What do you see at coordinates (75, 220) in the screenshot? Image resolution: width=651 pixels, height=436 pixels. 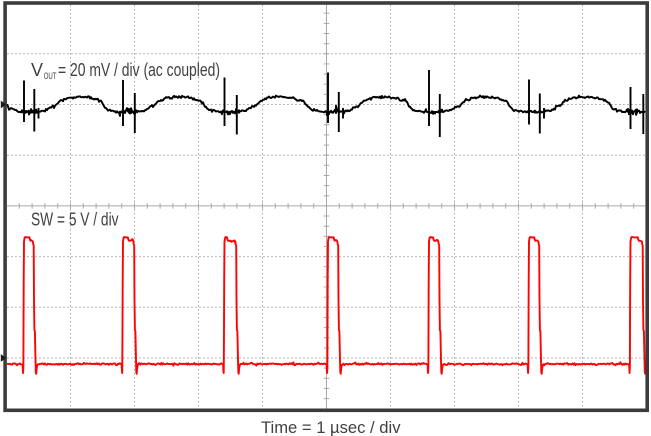 I see `svg-text: SW = 5 V / div` at bounding box center [75, 220].